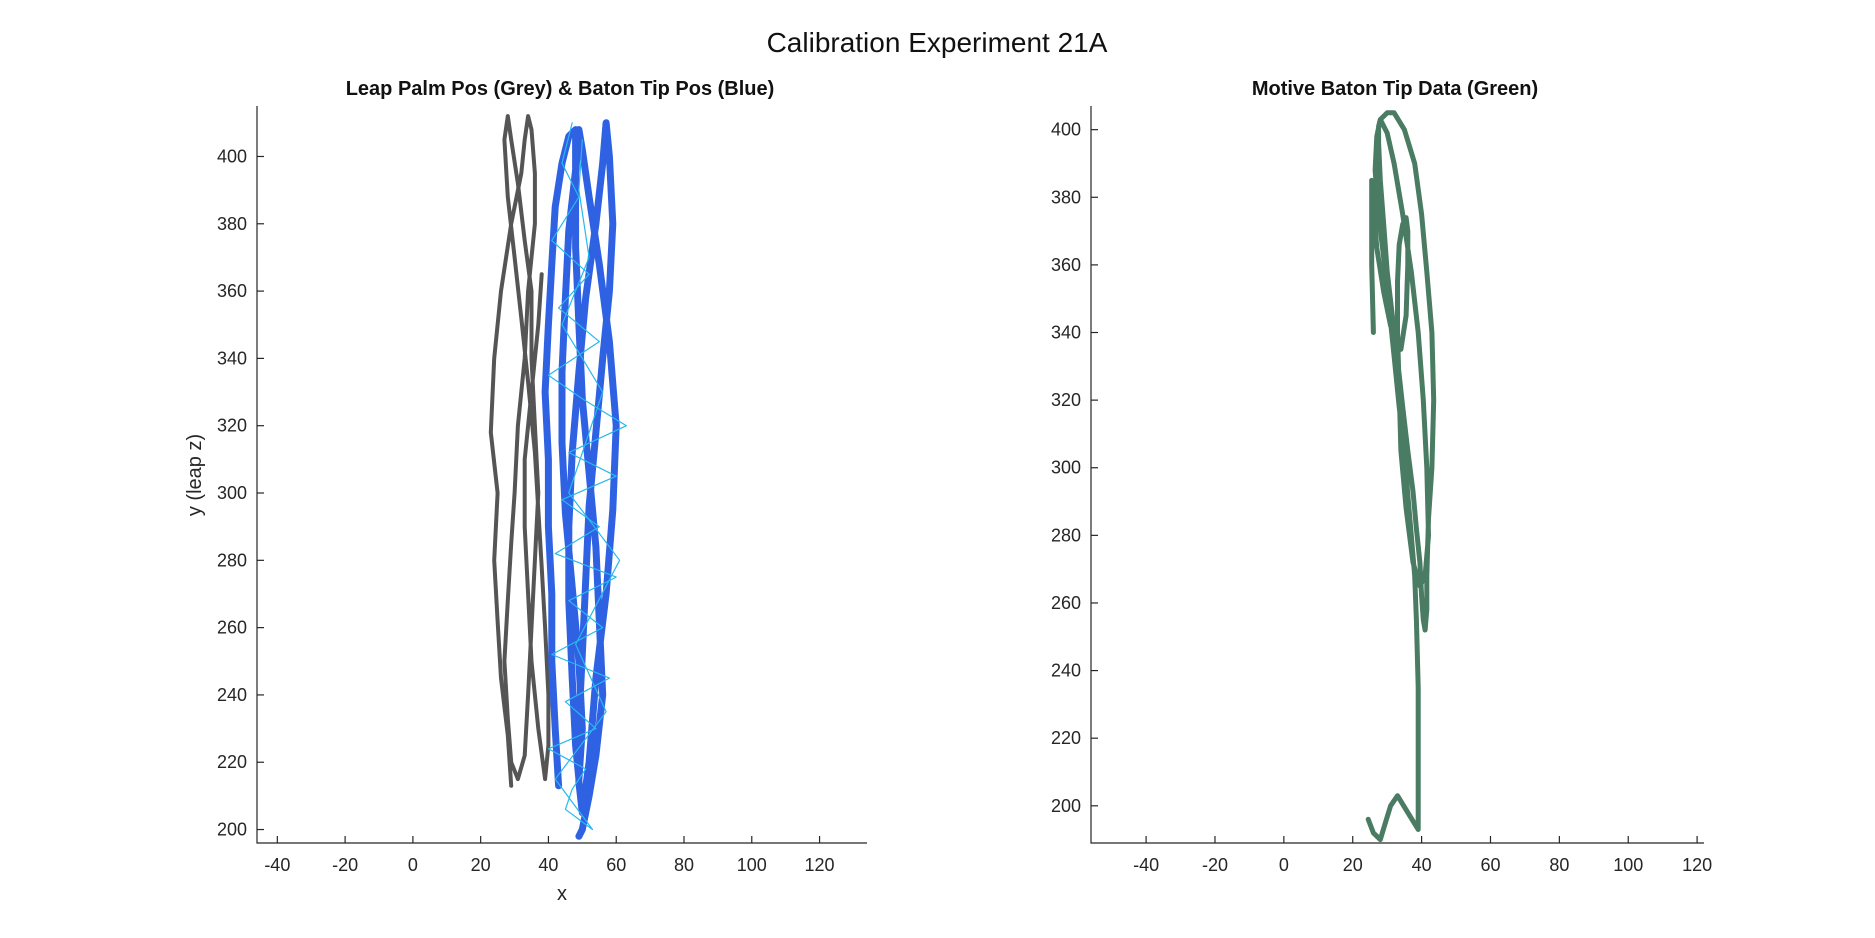 The width and height of the screenshot is (1875, 938). I want to click on right-y-tick-label: 320, so click(1066, 400).